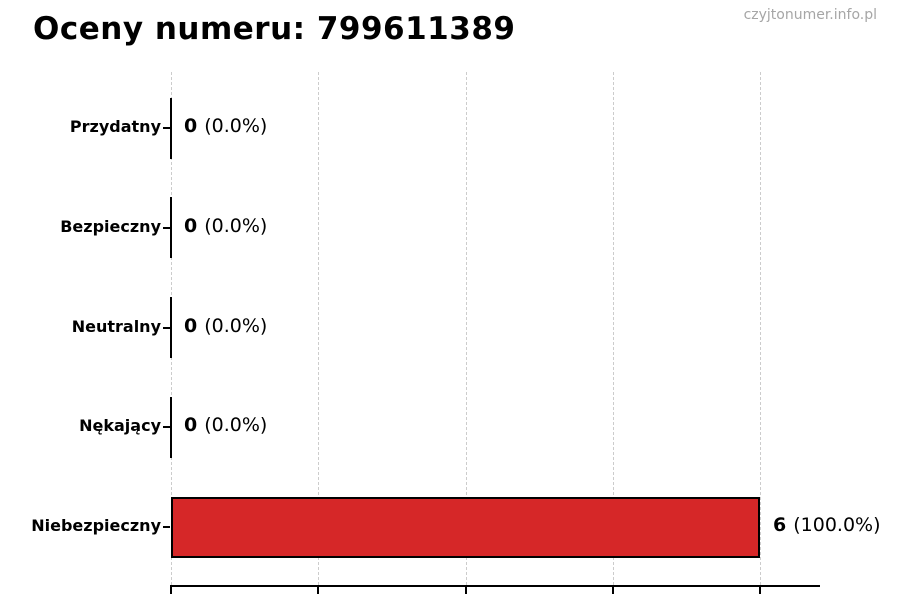 The width and height of the screenshot is (900, 600). I want to click on category-label: Neutralny, so click(116, 326).